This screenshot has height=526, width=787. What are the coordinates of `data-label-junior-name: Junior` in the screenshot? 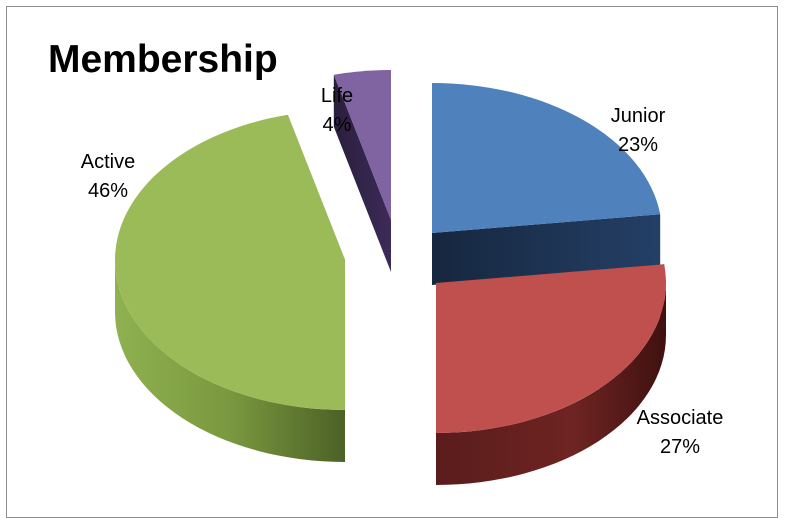 It's located at (638, 116).